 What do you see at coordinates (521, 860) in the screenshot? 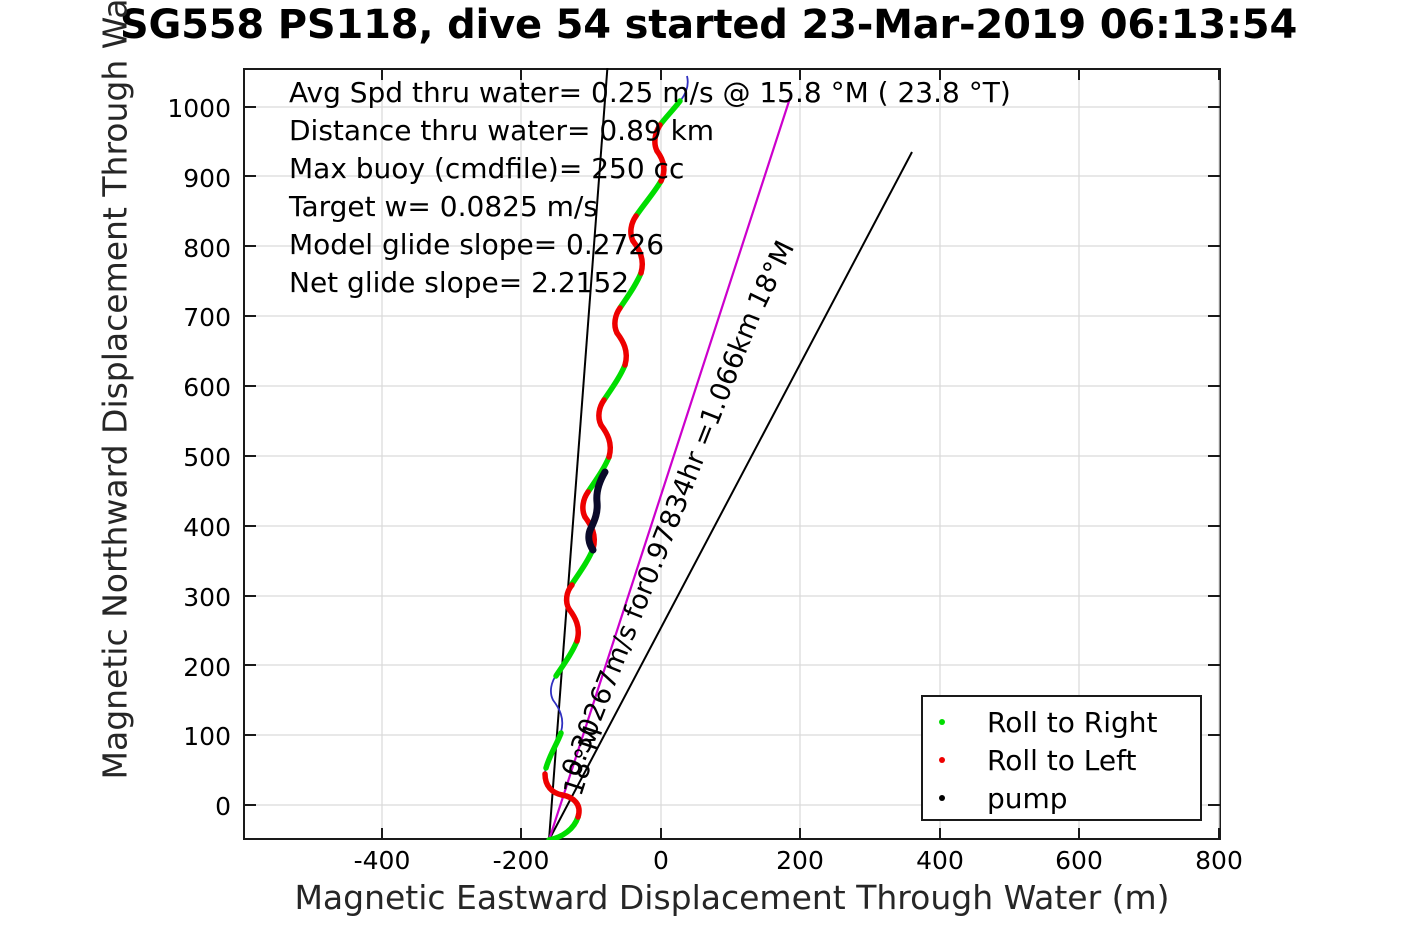
I see `x-tick-minus200: -200` at bounding box center [521, 860].